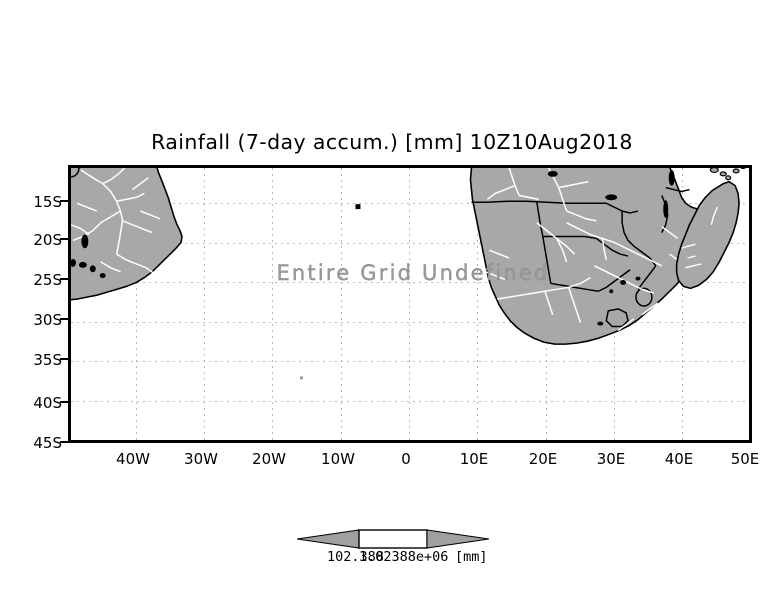 This screenshot has height=612, width=784. I want to click on south-america-lakes, so click(88, 256).